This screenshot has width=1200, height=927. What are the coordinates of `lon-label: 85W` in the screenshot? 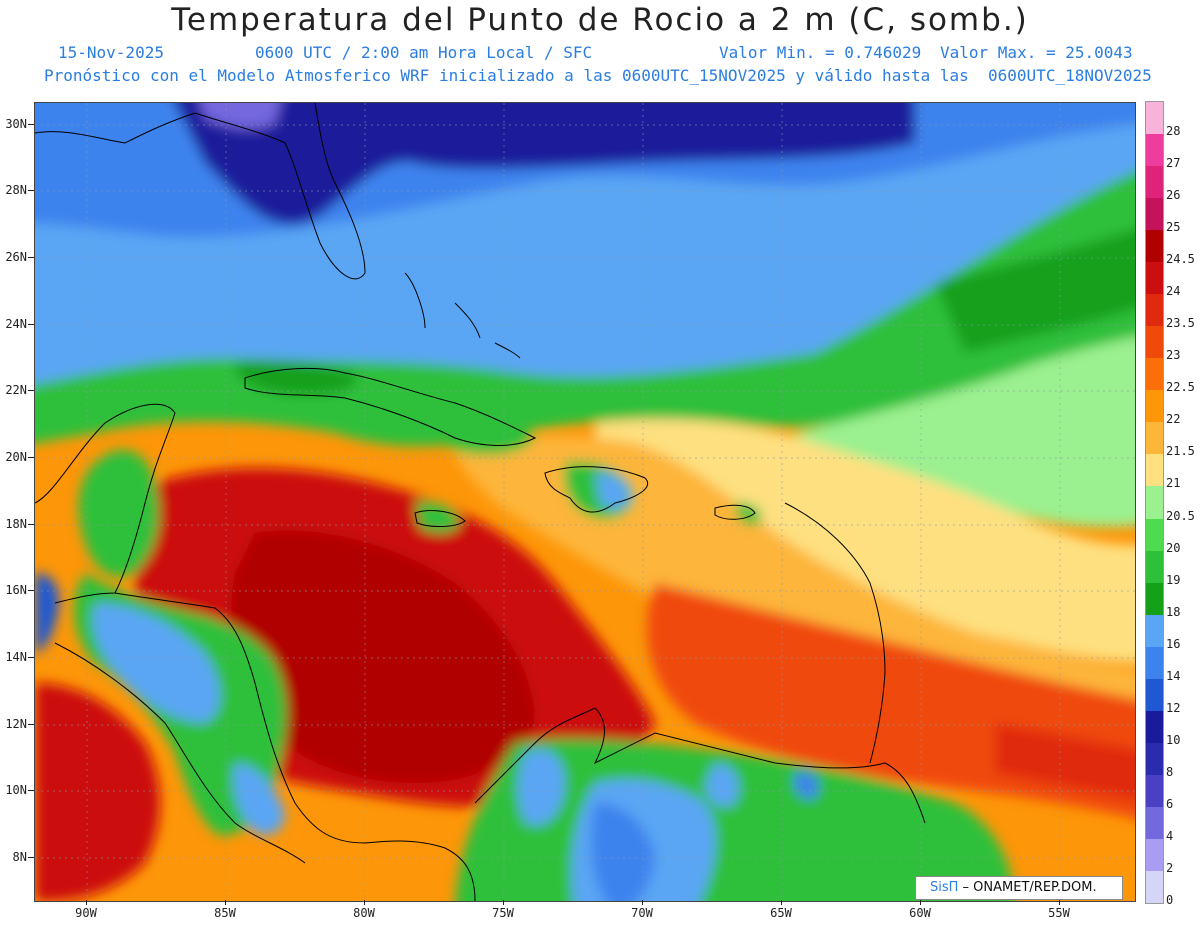 It's located at (225, 913).